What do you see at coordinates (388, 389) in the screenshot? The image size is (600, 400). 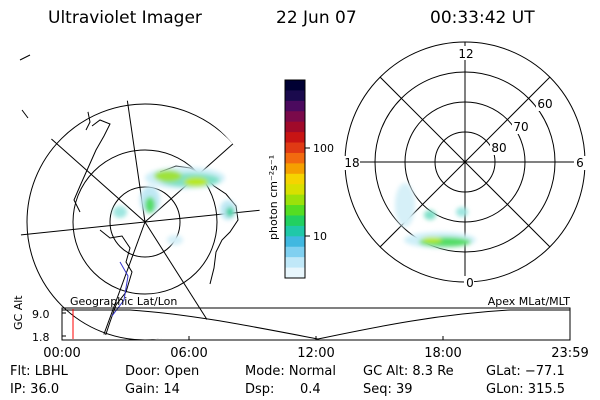 I see `footer-seq: Seq: 39` at bounding box center [388, 389].